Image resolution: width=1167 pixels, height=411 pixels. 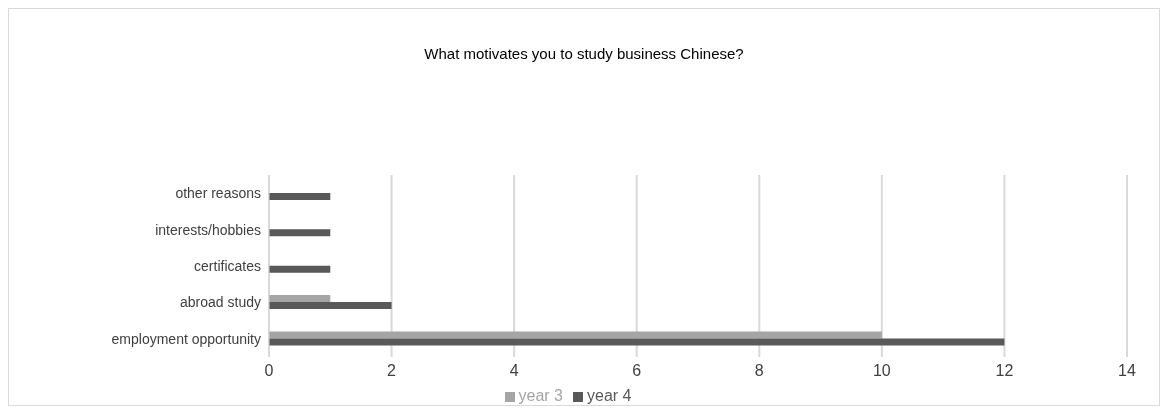 I want to click on y-tick-label: abroad study, so click(x=220, y=302).